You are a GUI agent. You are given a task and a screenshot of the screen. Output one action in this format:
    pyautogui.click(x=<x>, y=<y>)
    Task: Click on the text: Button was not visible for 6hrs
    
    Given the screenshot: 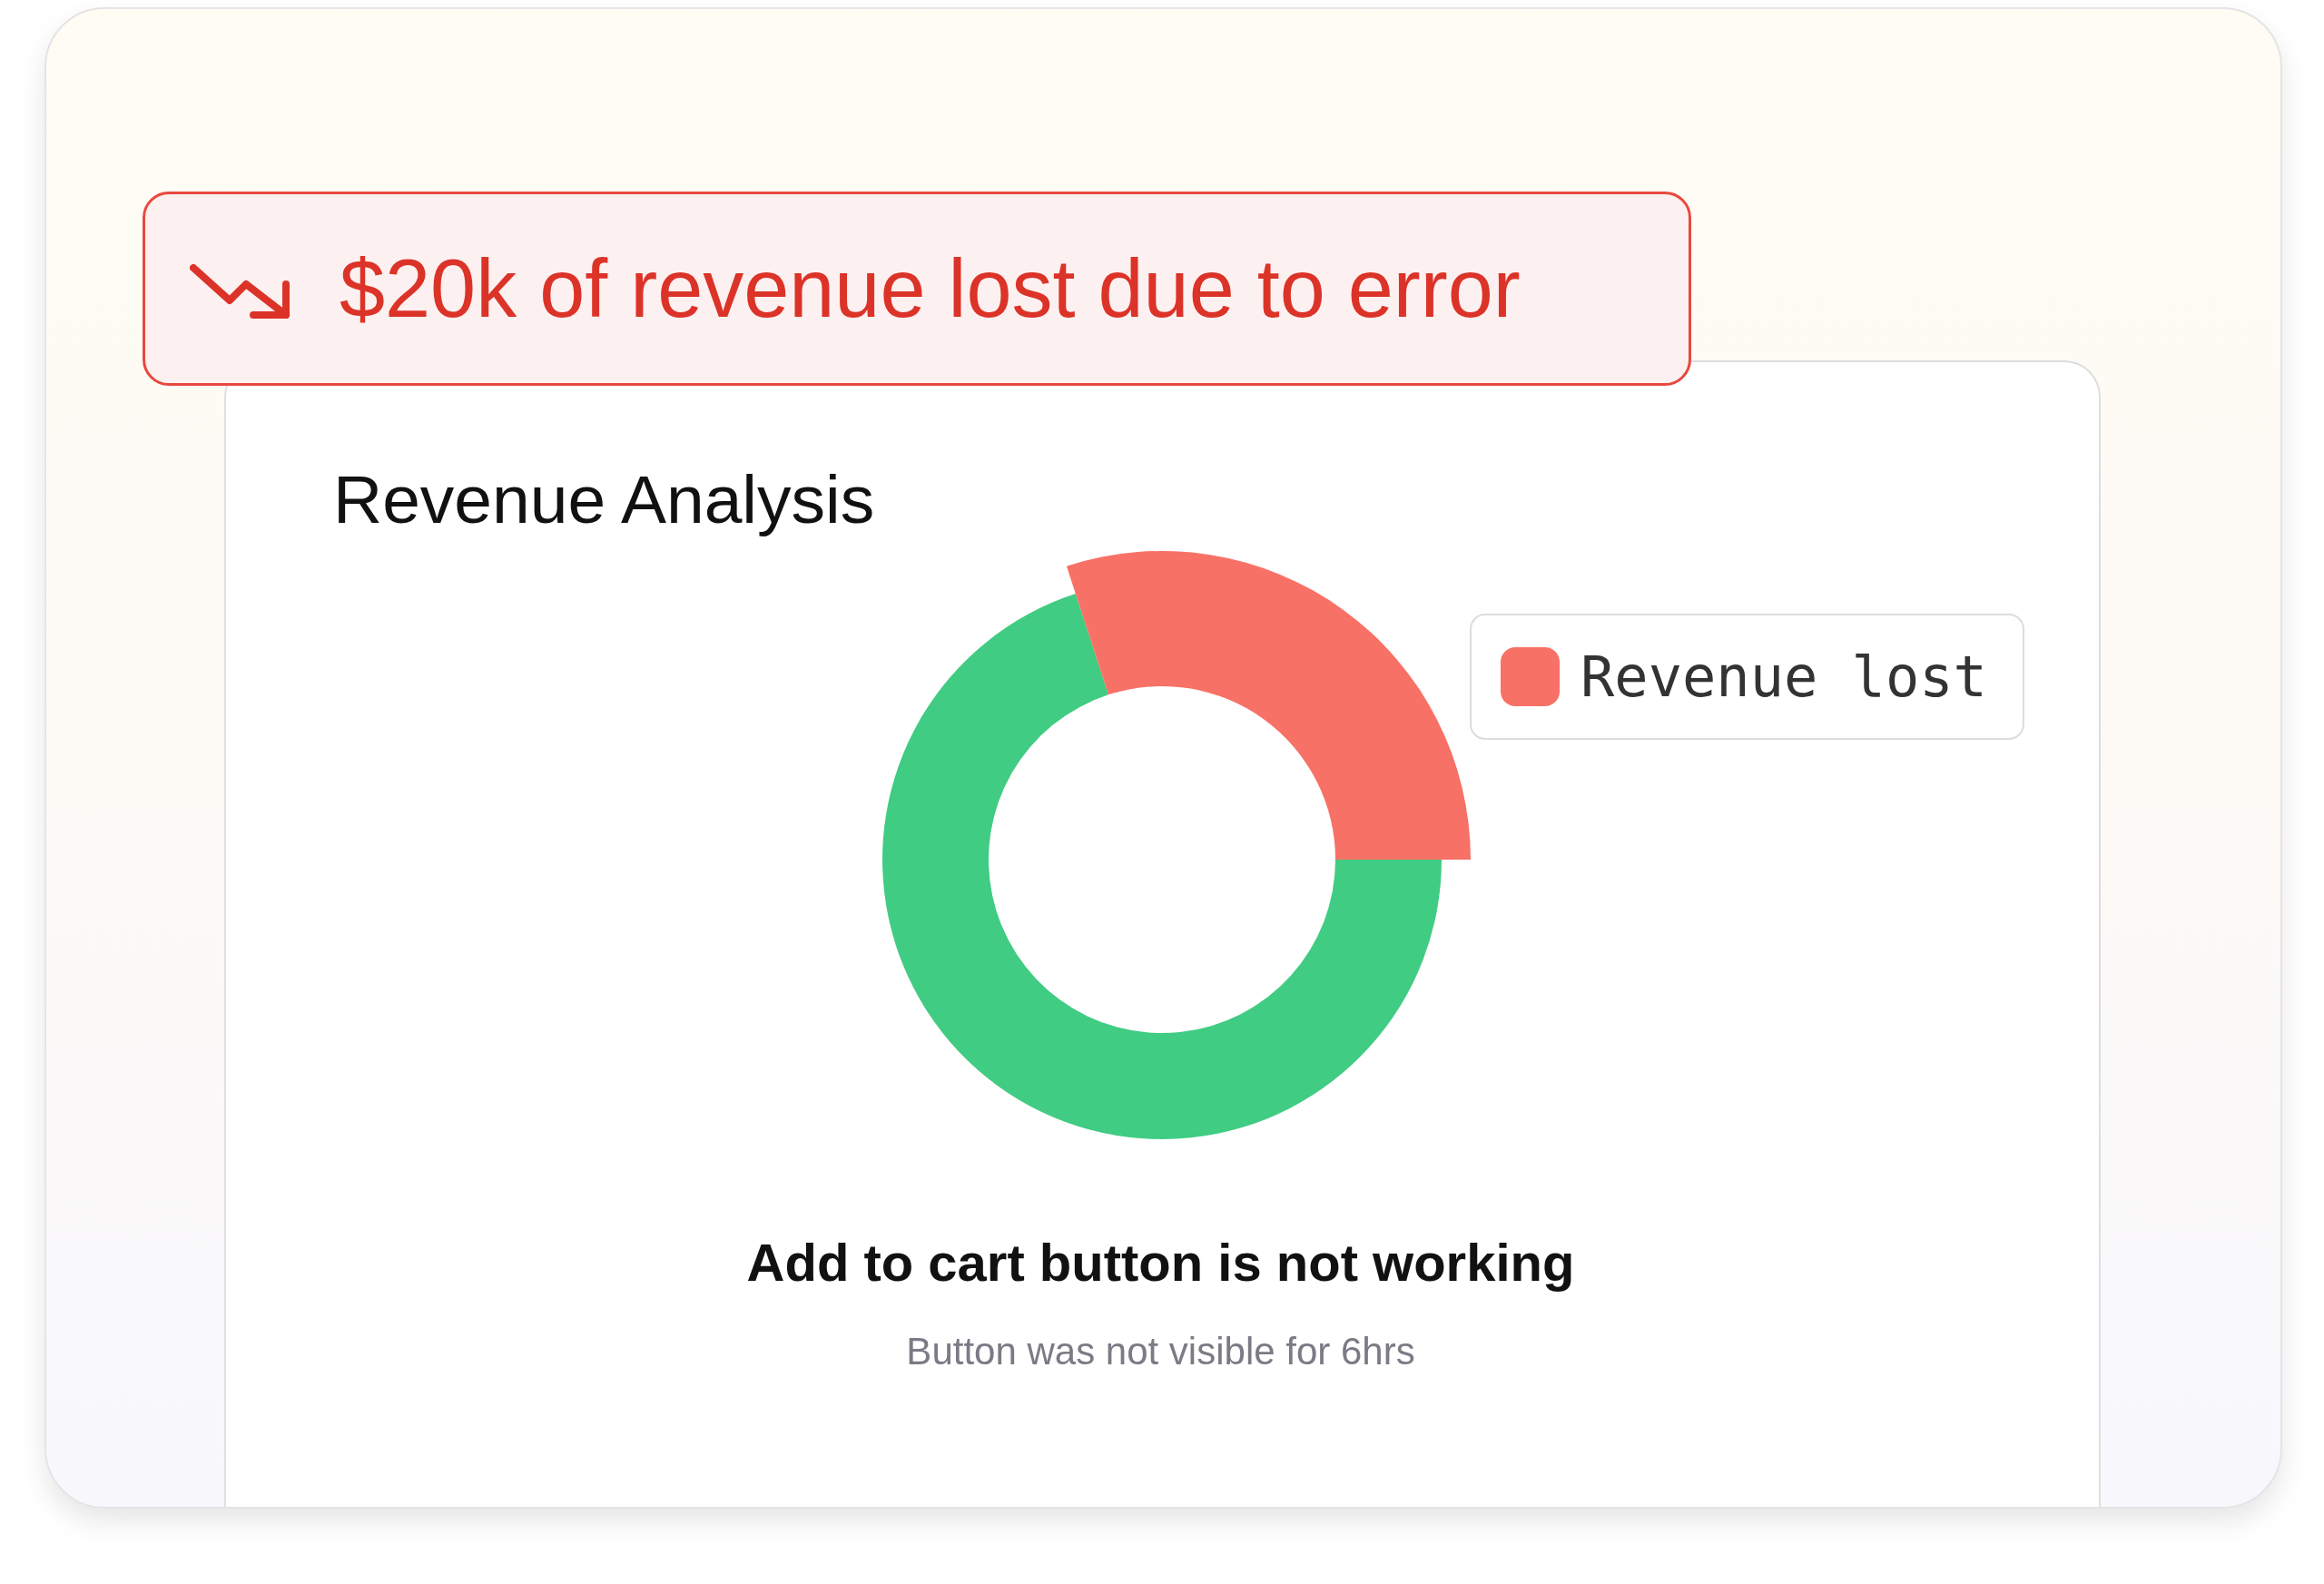 What is the action you would take?
    pyautogui.click(x=1160, y=1350)
    